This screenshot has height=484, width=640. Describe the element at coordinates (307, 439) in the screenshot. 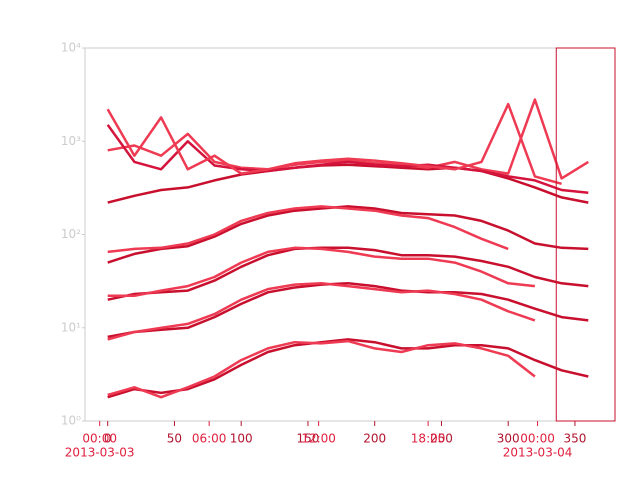

I see `x-tick-label: 150` at that location.